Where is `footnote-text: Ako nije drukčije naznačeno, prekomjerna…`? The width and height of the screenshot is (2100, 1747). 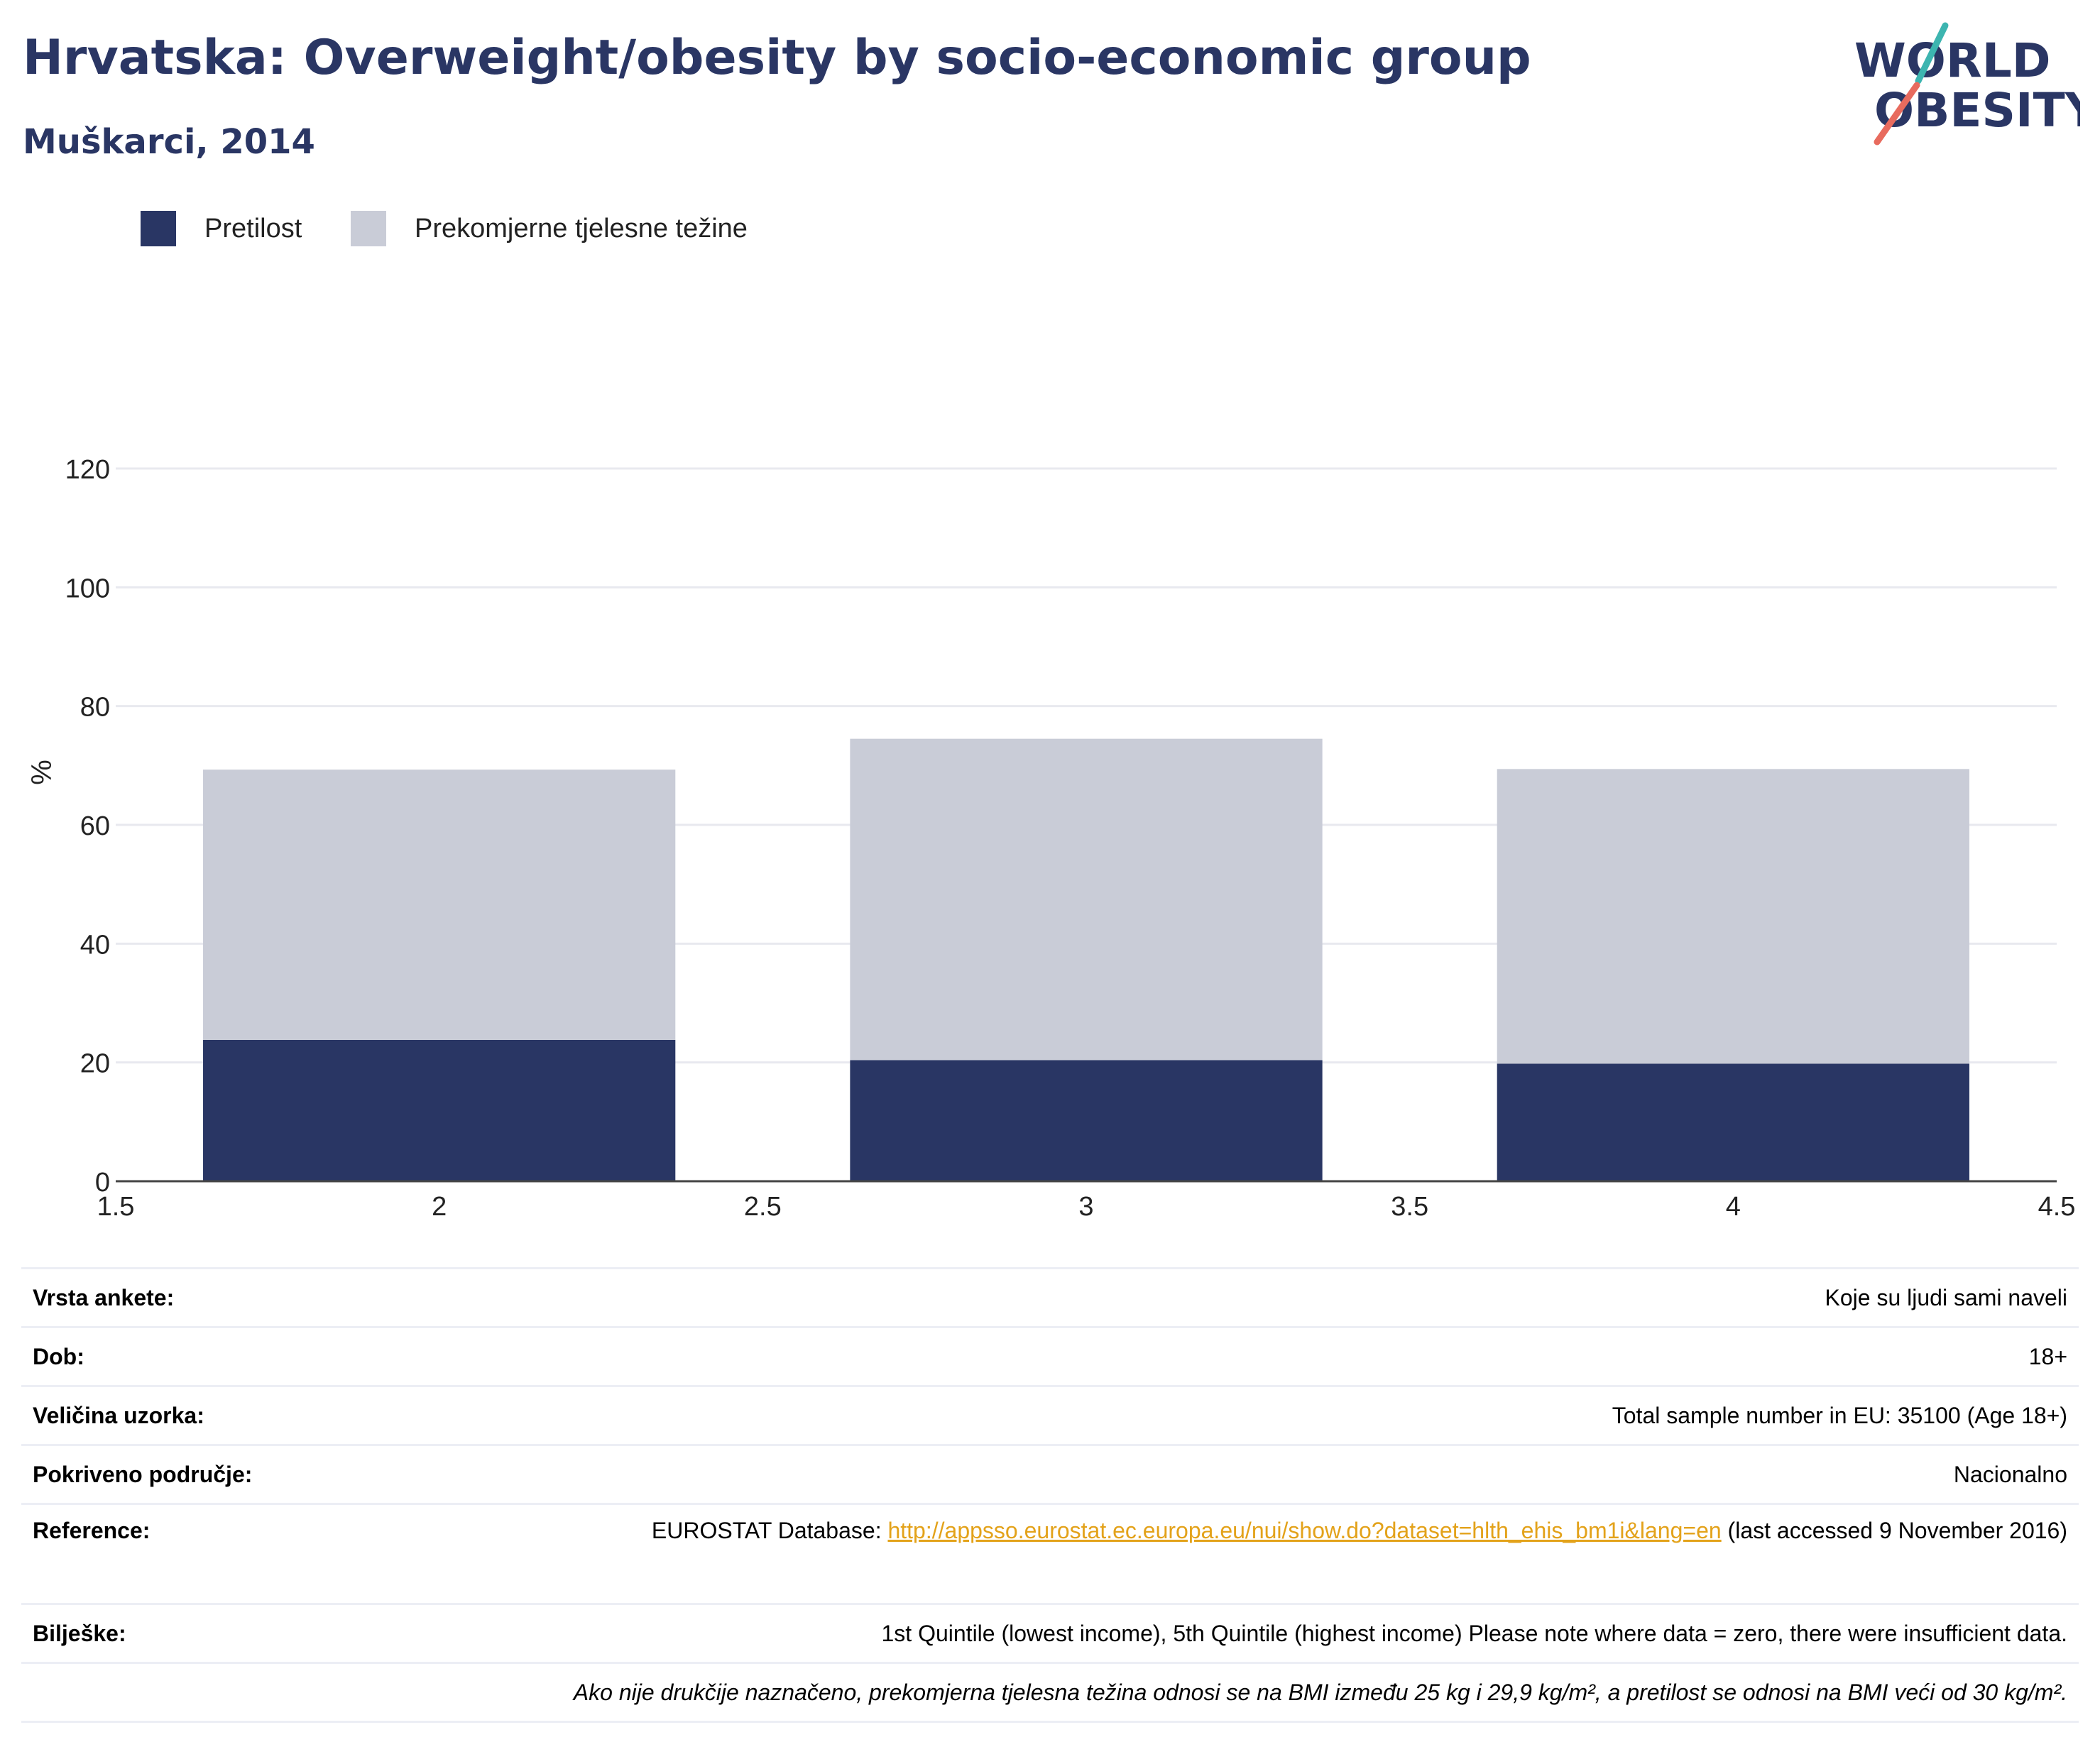
footnote-text: Ako nije drukčije naznačeno, prekomjerna… is located at coordinates (1050, 1692).